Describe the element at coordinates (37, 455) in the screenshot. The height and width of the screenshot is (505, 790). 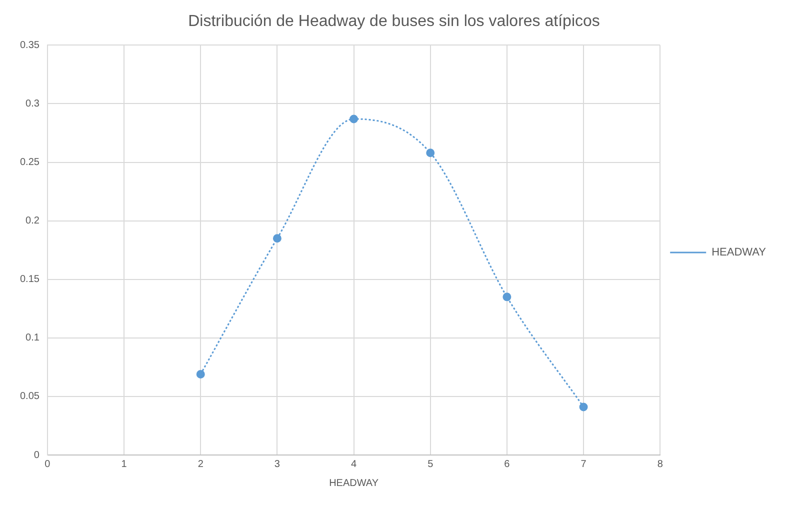
I see `y-tick-label: 0` at that location.